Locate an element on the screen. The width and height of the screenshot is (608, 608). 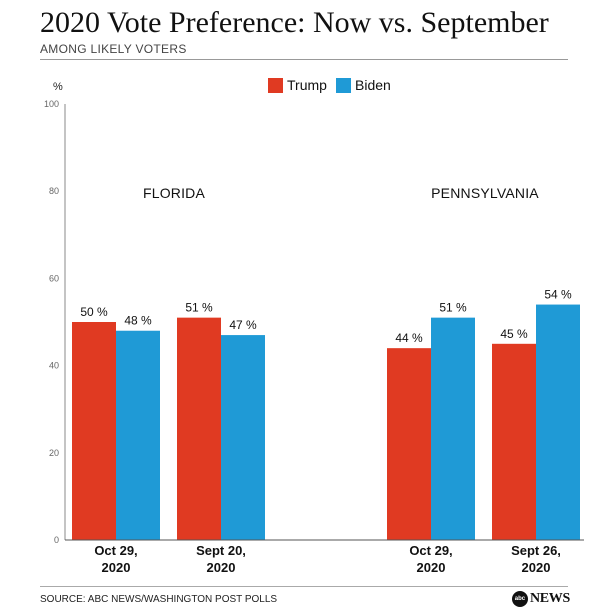
bar-value-label: 45 % is located at coordinates (514, 334).